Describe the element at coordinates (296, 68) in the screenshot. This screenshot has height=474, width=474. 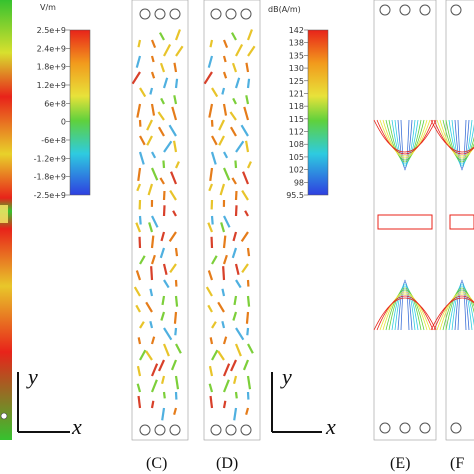
I see `colorbar-right-tick-3: 130` at that location.